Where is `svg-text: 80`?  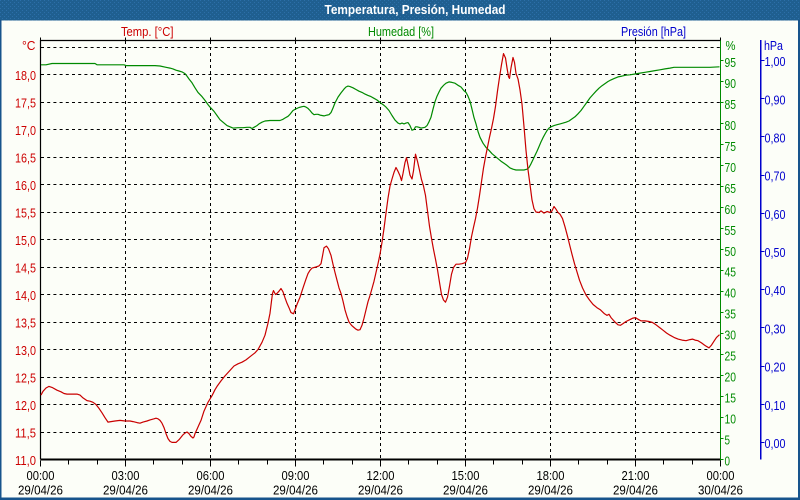 svg-text: 80 is located at coordinates (731, 126).